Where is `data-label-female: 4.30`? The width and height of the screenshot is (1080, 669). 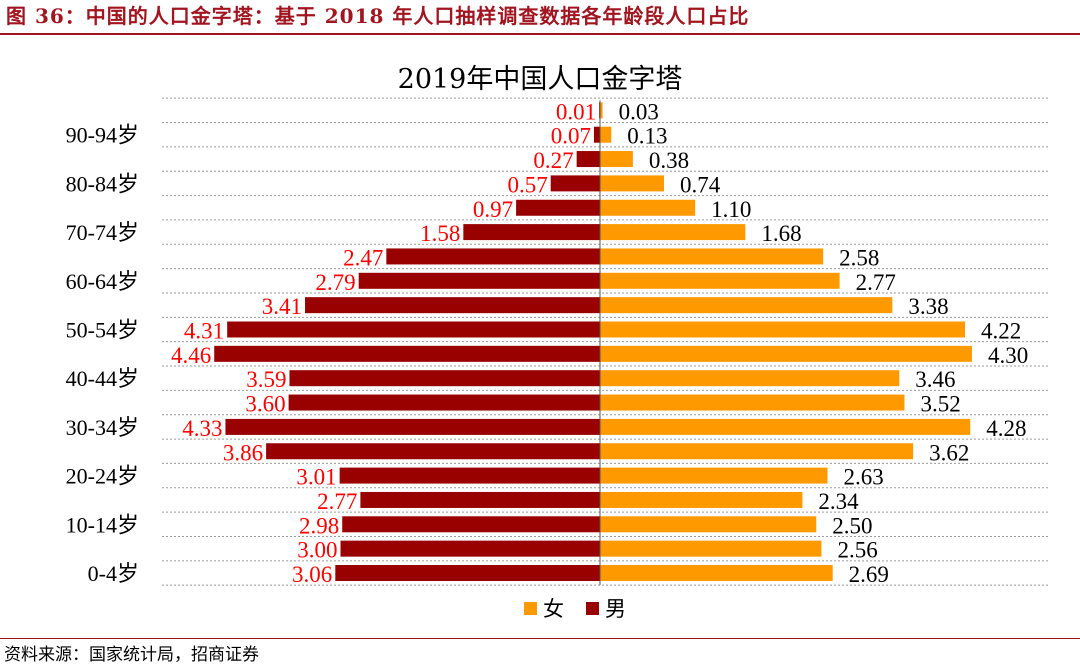 data-label-female: 4.30 is located at coordinates (1008, 355).